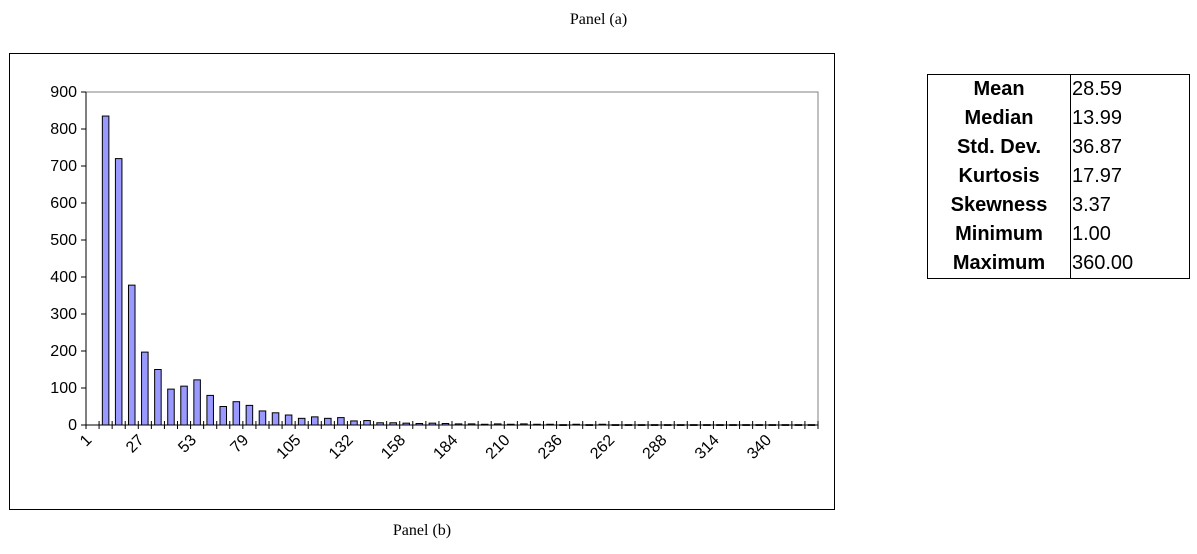 The image size is (1197, 554). Describe the element at coordinates (393, 447) in the screenshot. I see `x-tick-label: 158` at that location.